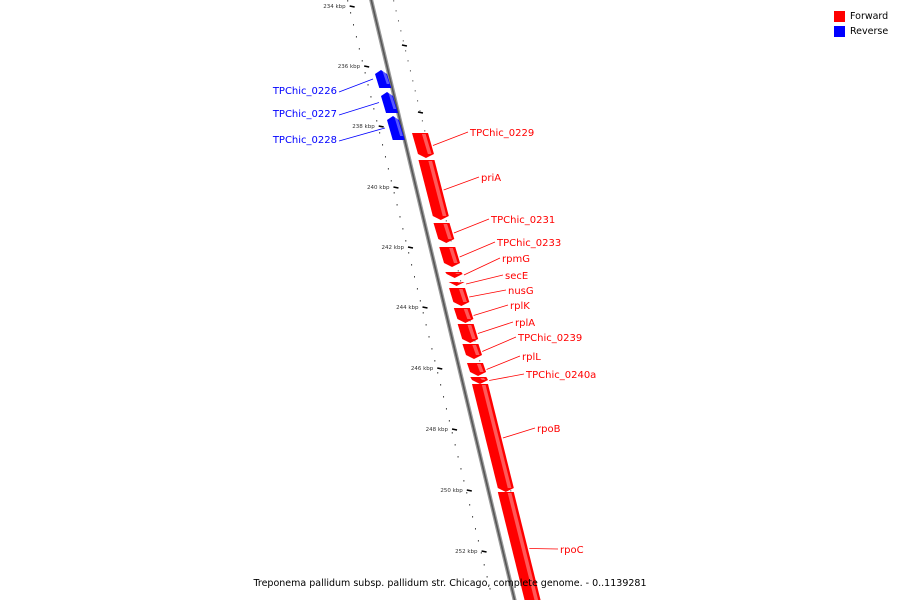 The width and height of the screenshot is (900, 600). What do you see at coordinates (363, 127) in the screenshot?
I see `kbp-label: 238 kbp` at bounding box center [363, 127].